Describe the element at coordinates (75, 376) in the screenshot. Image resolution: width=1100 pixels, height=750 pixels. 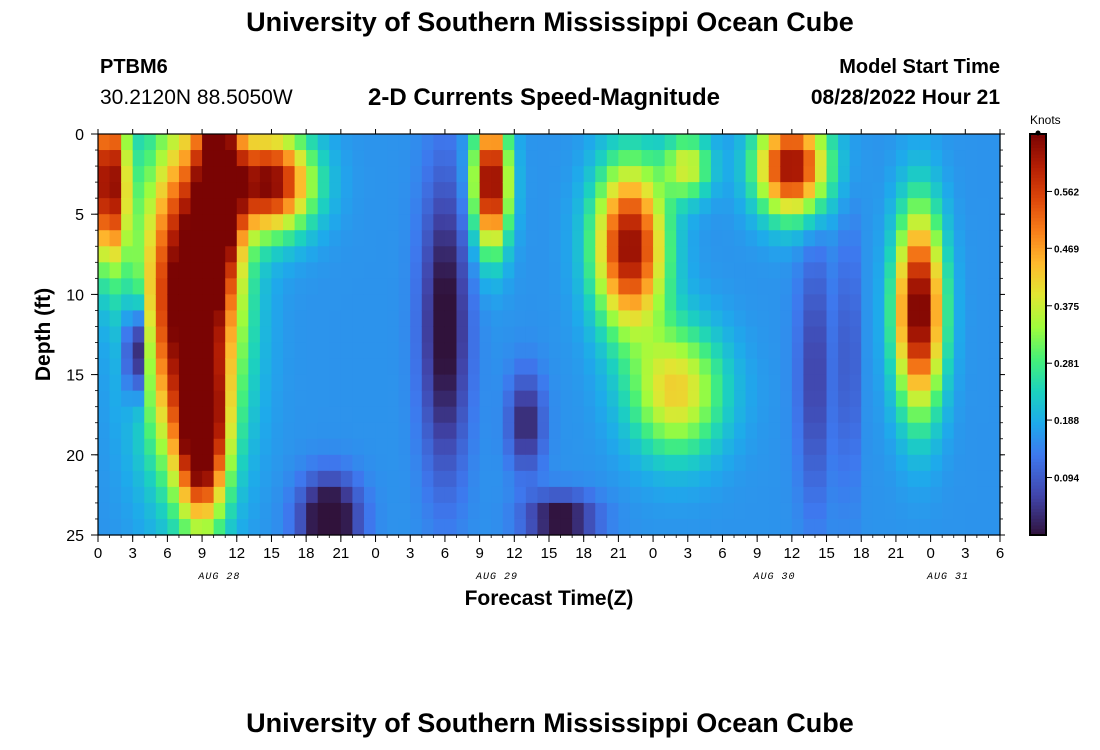
I see `y-tick-label: 15` at that location.